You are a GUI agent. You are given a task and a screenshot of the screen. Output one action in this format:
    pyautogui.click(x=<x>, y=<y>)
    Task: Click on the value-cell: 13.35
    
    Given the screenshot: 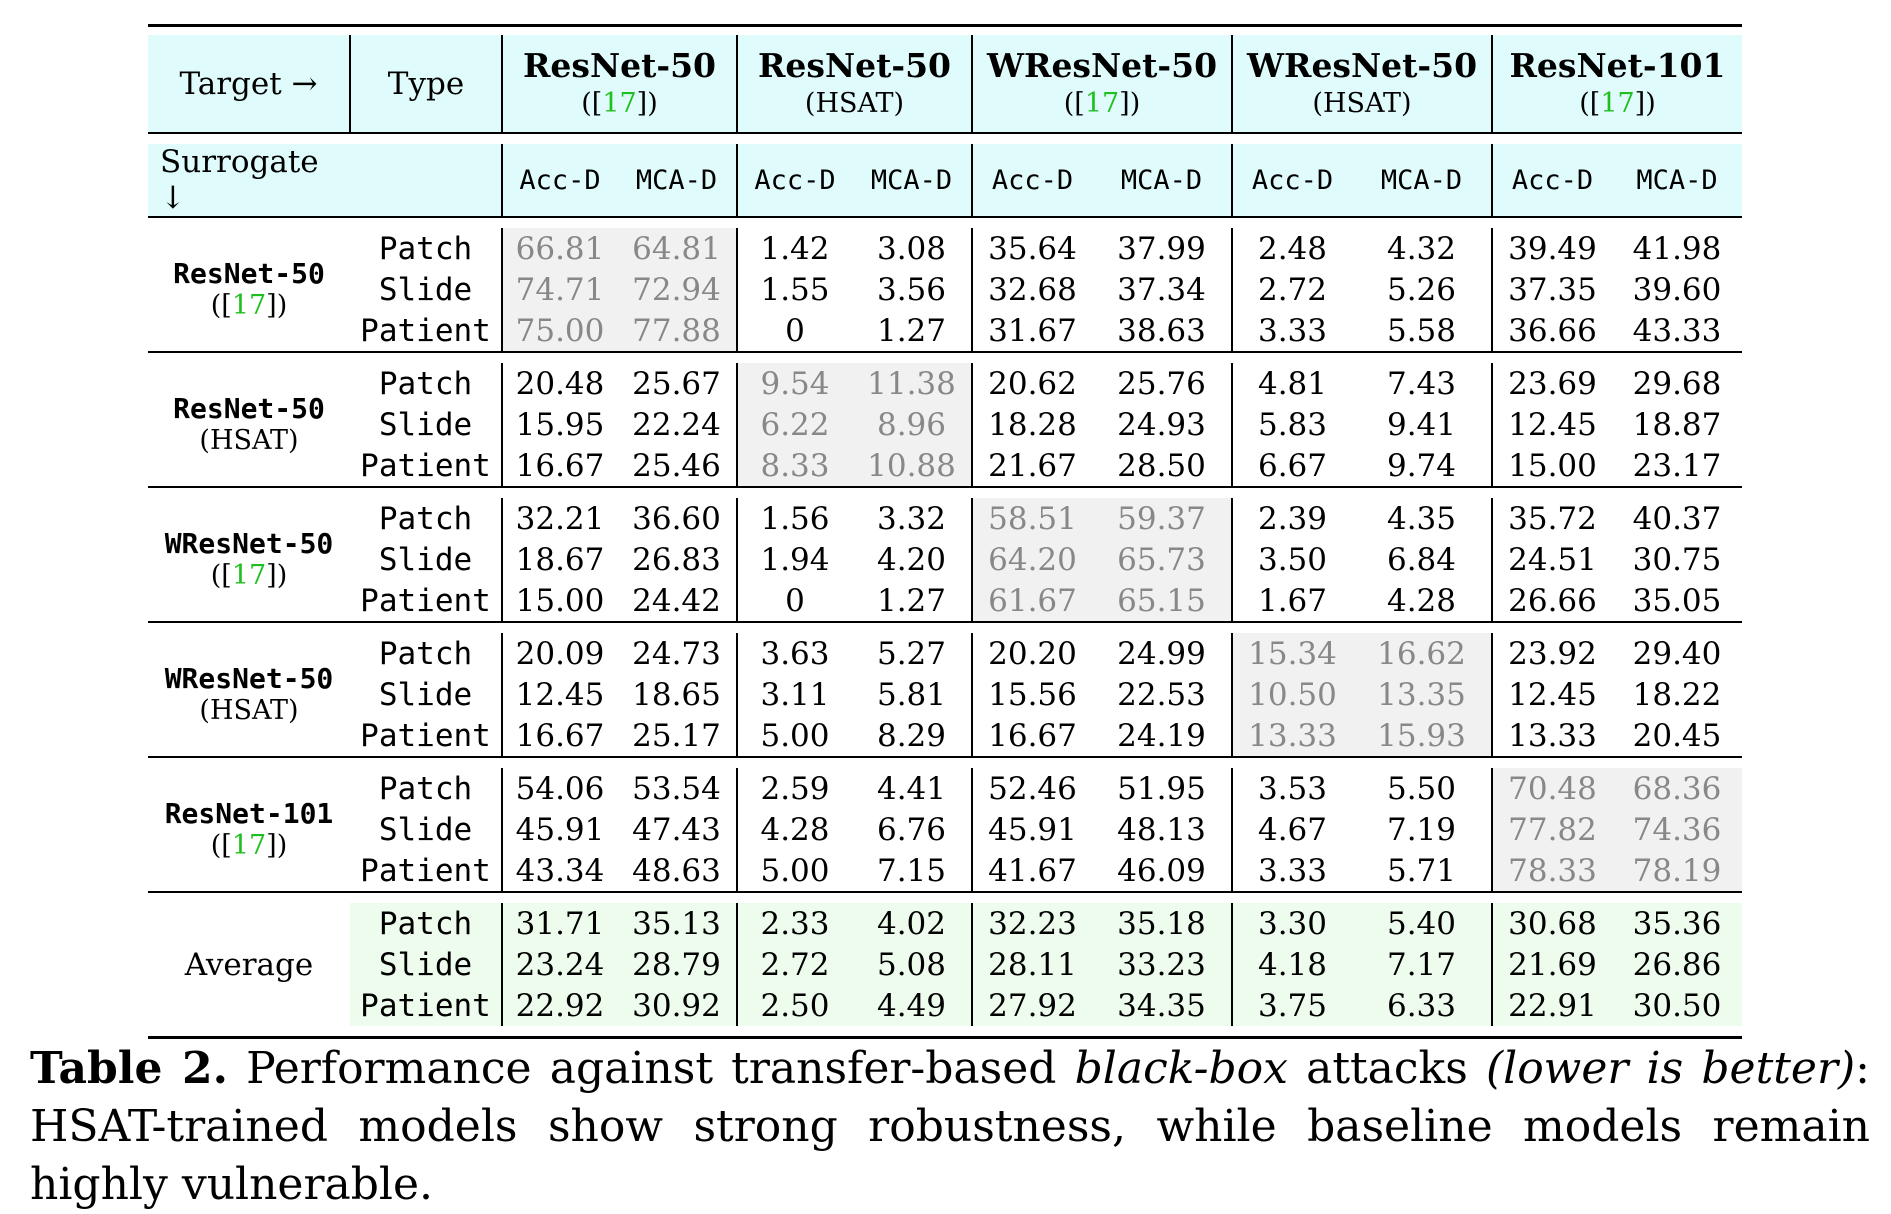 What is the action you would take?
    pyautogui.click(x=1422, y=694)
    